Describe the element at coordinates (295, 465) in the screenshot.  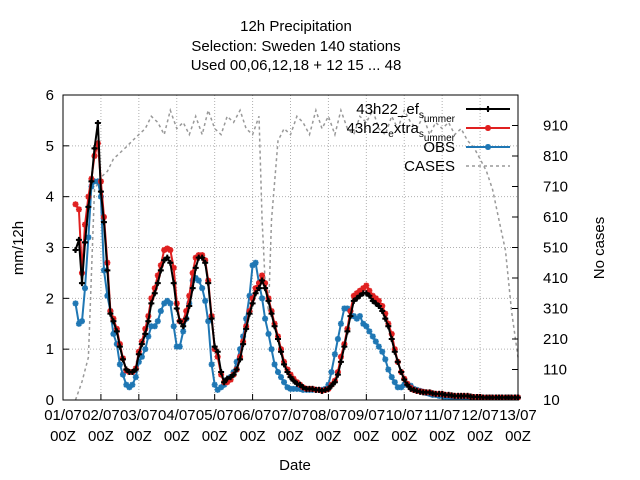
I see `x-axis-label: Date` at that location.